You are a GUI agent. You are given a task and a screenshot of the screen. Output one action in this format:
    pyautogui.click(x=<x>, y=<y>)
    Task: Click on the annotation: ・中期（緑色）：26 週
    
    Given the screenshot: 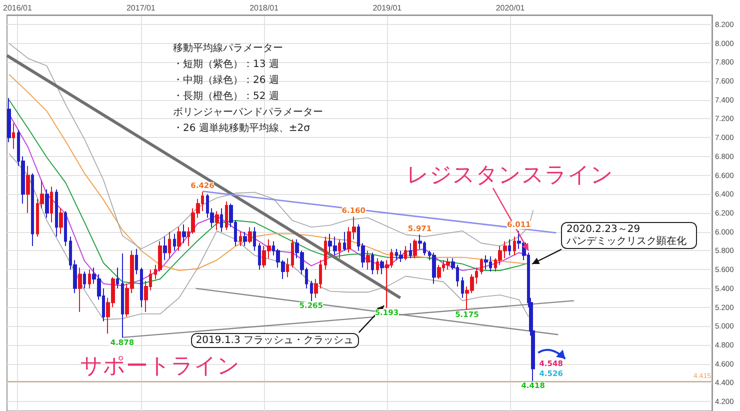 What is the action you would take?
    pyautogui.click(x=226, y=80)
    